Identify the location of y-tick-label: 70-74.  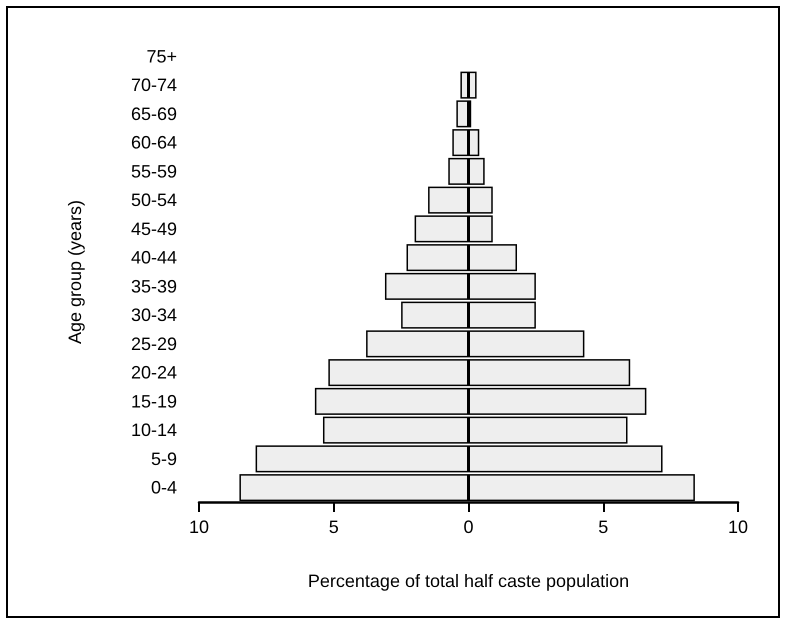
(153, 85).